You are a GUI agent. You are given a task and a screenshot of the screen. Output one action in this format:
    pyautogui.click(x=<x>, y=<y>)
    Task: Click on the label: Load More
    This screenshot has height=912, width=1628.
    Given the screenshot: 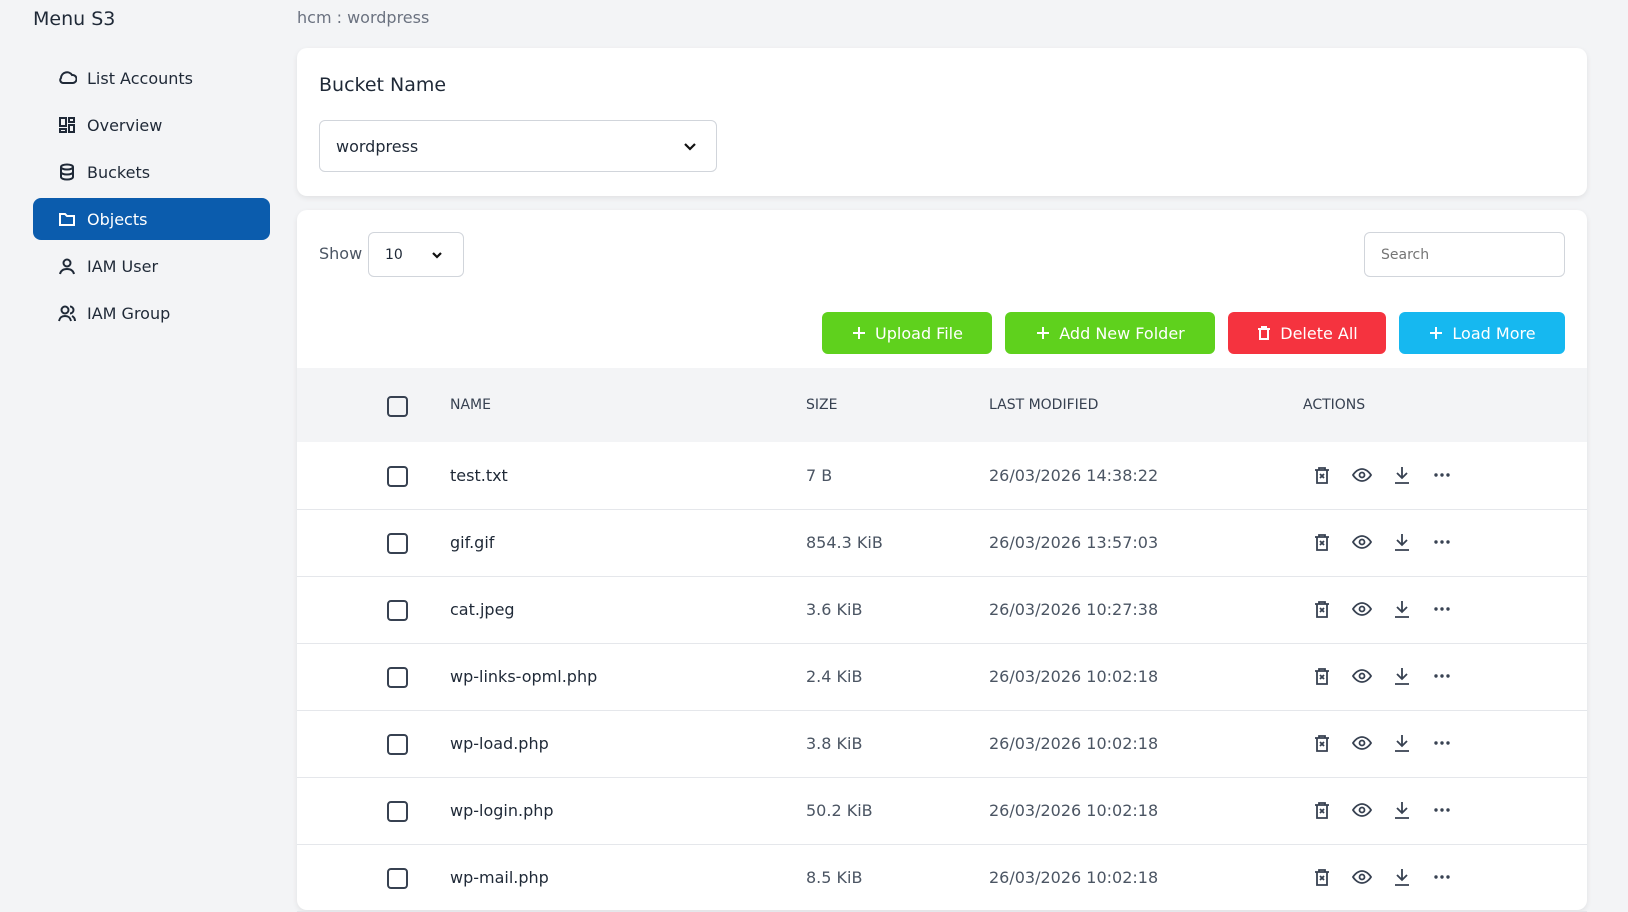 What is the action you would take?
    pyautogui.click(x=1494, y=333)
    